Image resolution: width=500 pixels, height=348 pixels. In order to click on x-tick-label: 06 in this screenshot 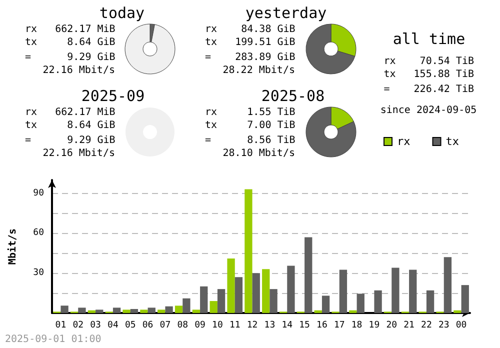, I will do `click(148, 325)`.